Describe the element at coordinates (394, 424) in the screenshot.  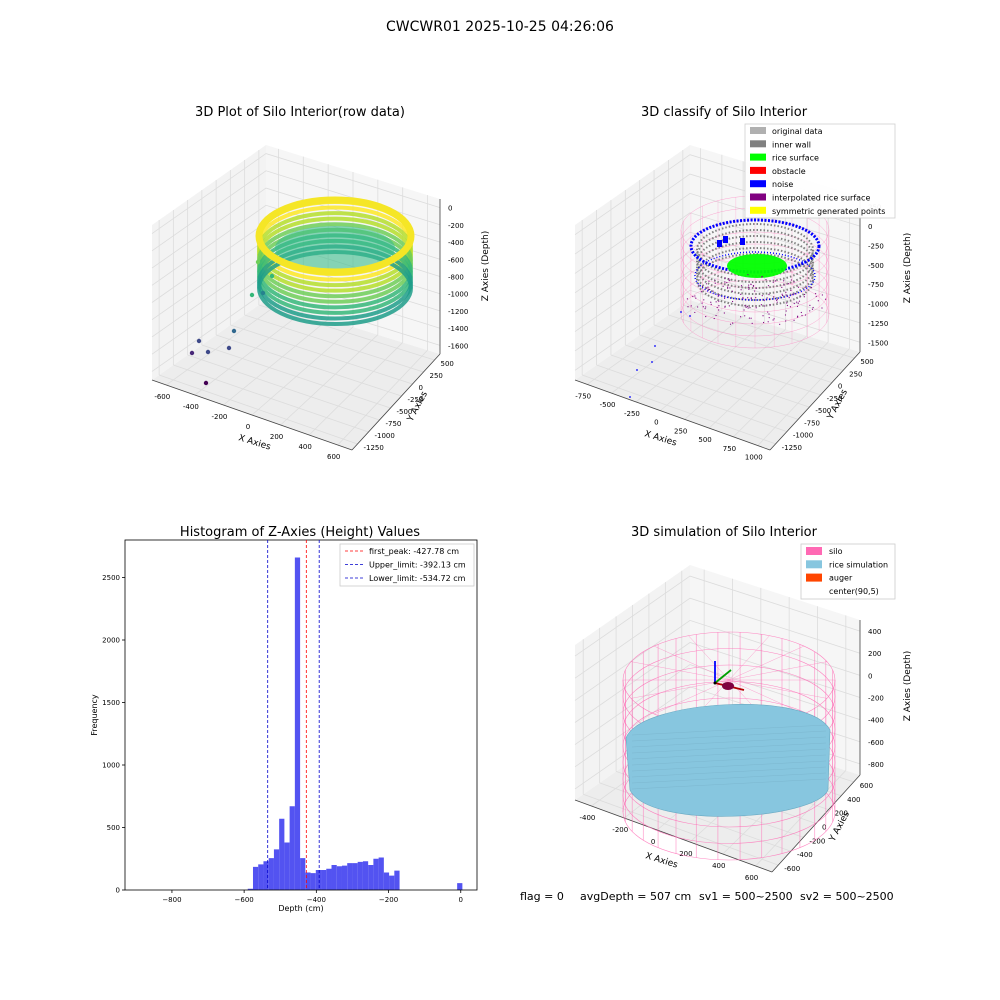
I see `raw-y-tick-label: -750` at that location.